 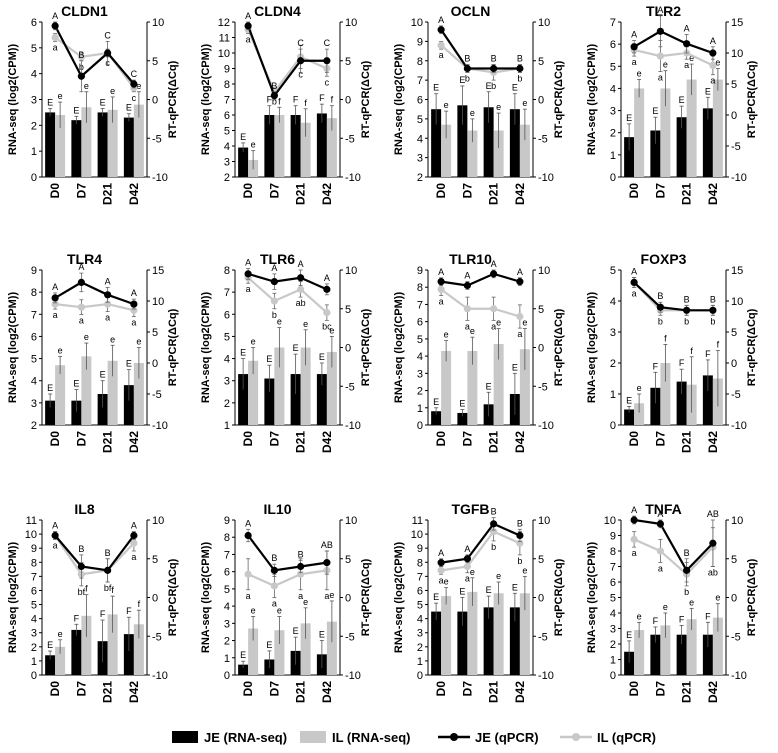 I want to click on x-tick-label: D0, so click(x=248, y=689).